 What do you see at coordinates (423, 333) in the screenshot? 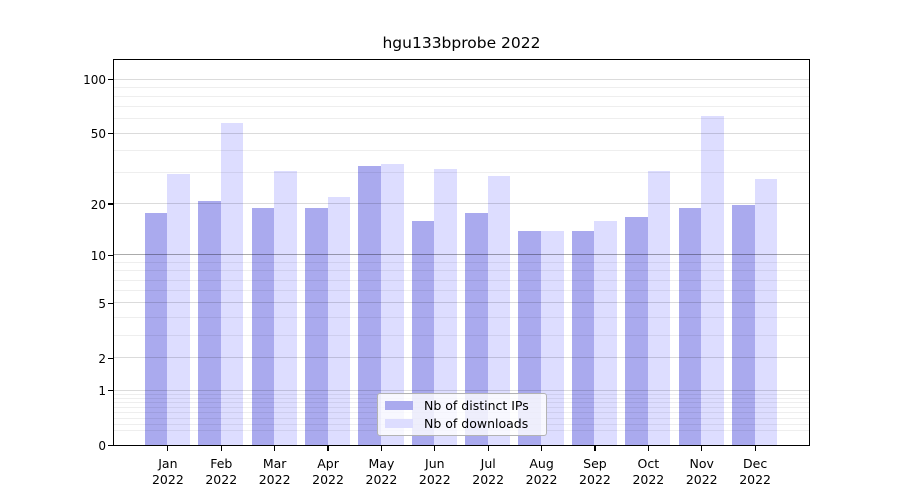
I see `bar-nb-of-distinct-ips-jun-2022` at bounding box center [423, 333].